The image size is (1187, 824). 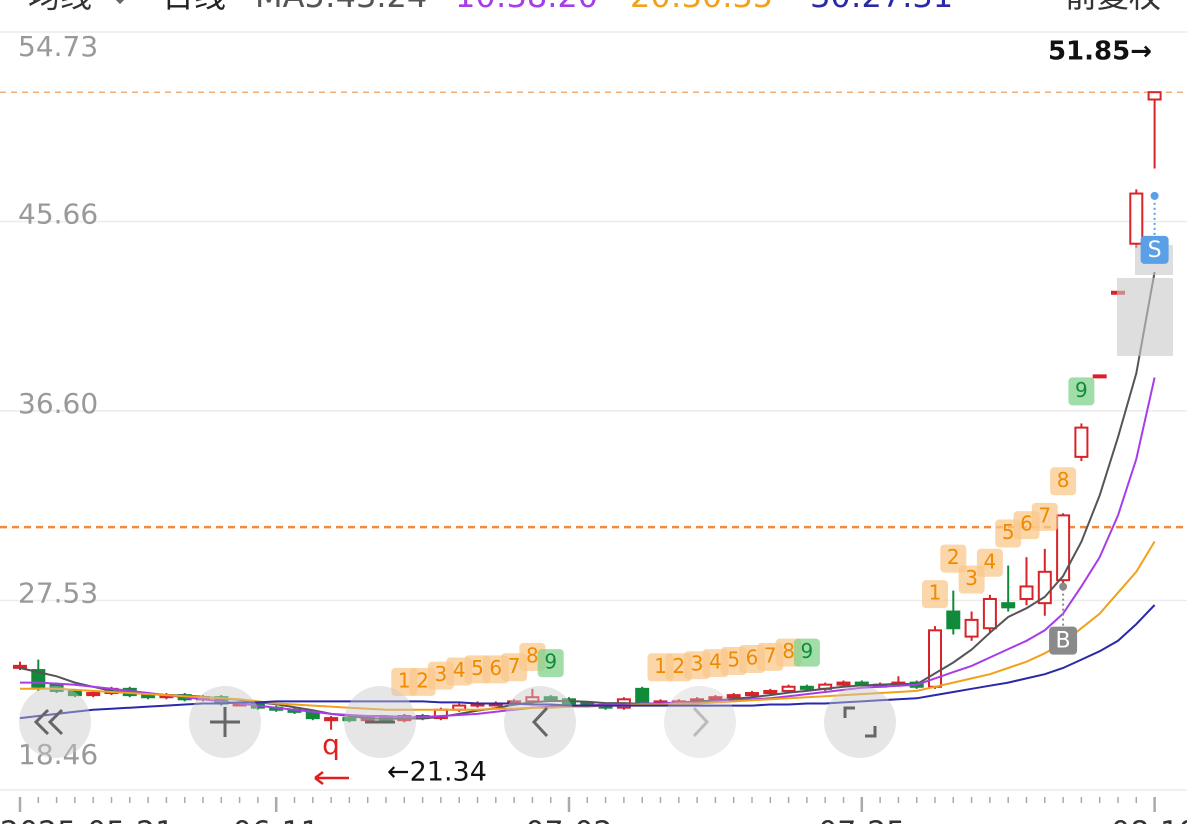 What do you see at coordinates (331, 778) in the screenshot?
I see `low-arrow` at bounding box center [331, 778].